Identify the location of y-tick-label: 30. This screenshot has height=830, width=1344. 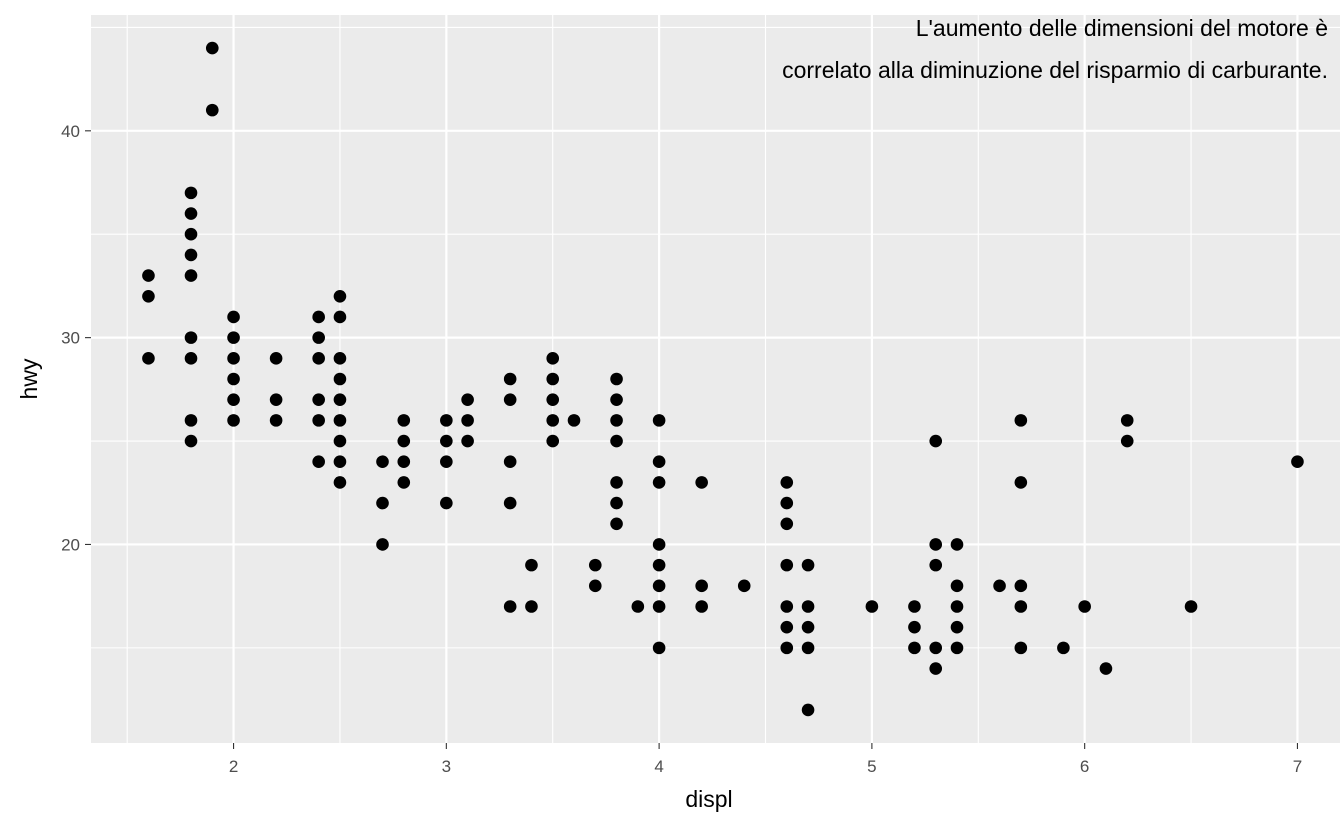
(70, 338).